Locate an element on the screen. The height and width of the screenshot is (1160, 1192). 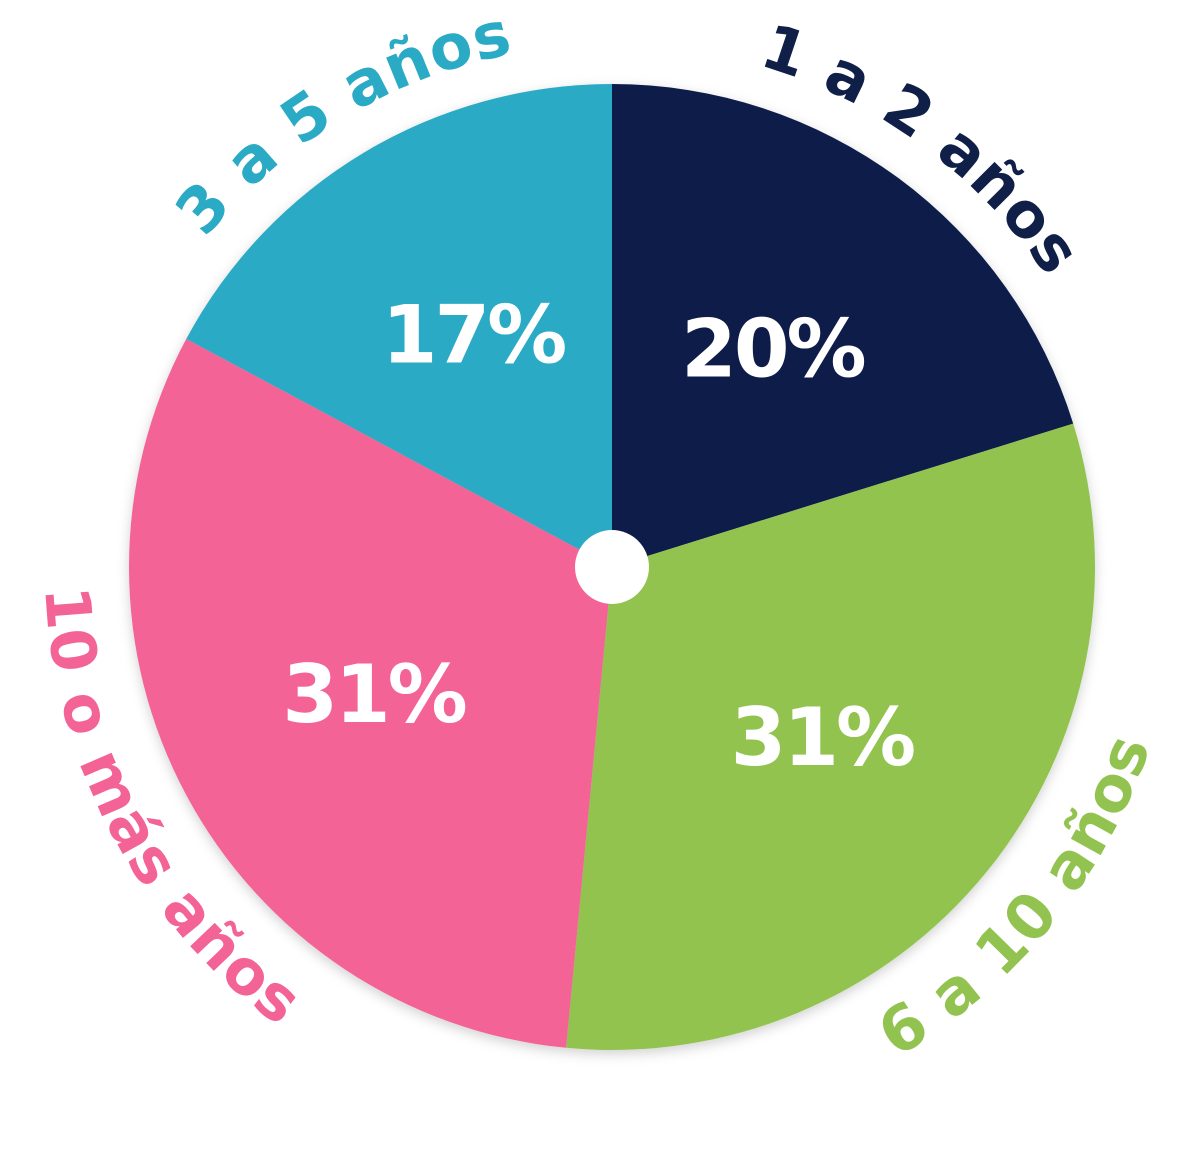
center-hole is located at coordinates (612, 567).